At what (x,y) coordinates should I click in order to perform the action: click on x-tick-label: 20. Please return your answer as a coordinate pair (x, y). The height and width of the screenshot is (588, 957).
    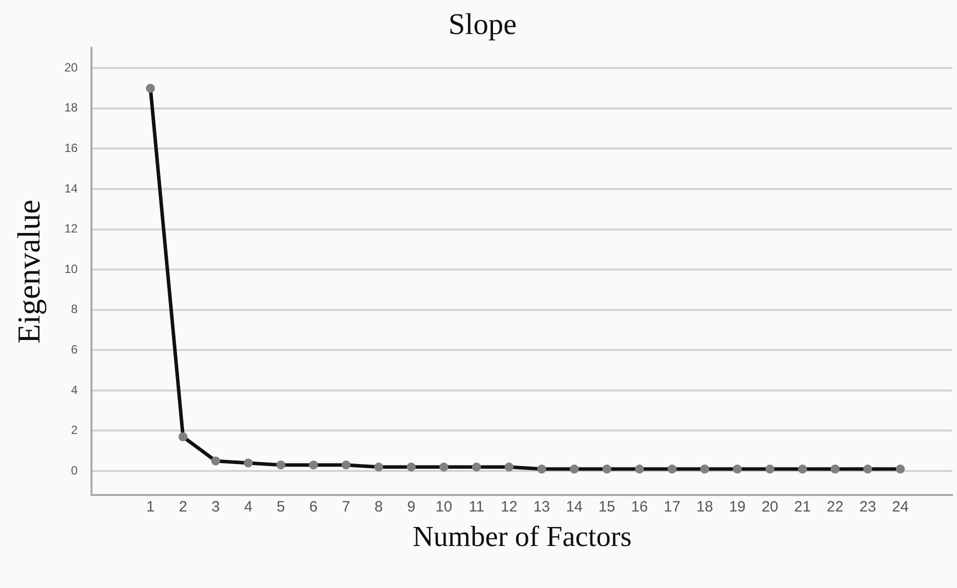
    Looking at the image, I should click on (770, 507).